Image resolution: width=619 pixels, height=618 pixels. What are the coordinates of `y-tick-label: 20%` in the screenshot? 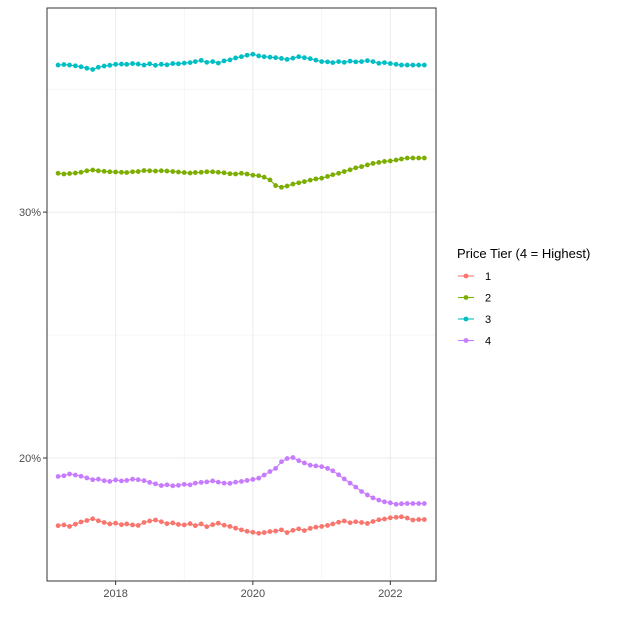 It's located at (30, 459).